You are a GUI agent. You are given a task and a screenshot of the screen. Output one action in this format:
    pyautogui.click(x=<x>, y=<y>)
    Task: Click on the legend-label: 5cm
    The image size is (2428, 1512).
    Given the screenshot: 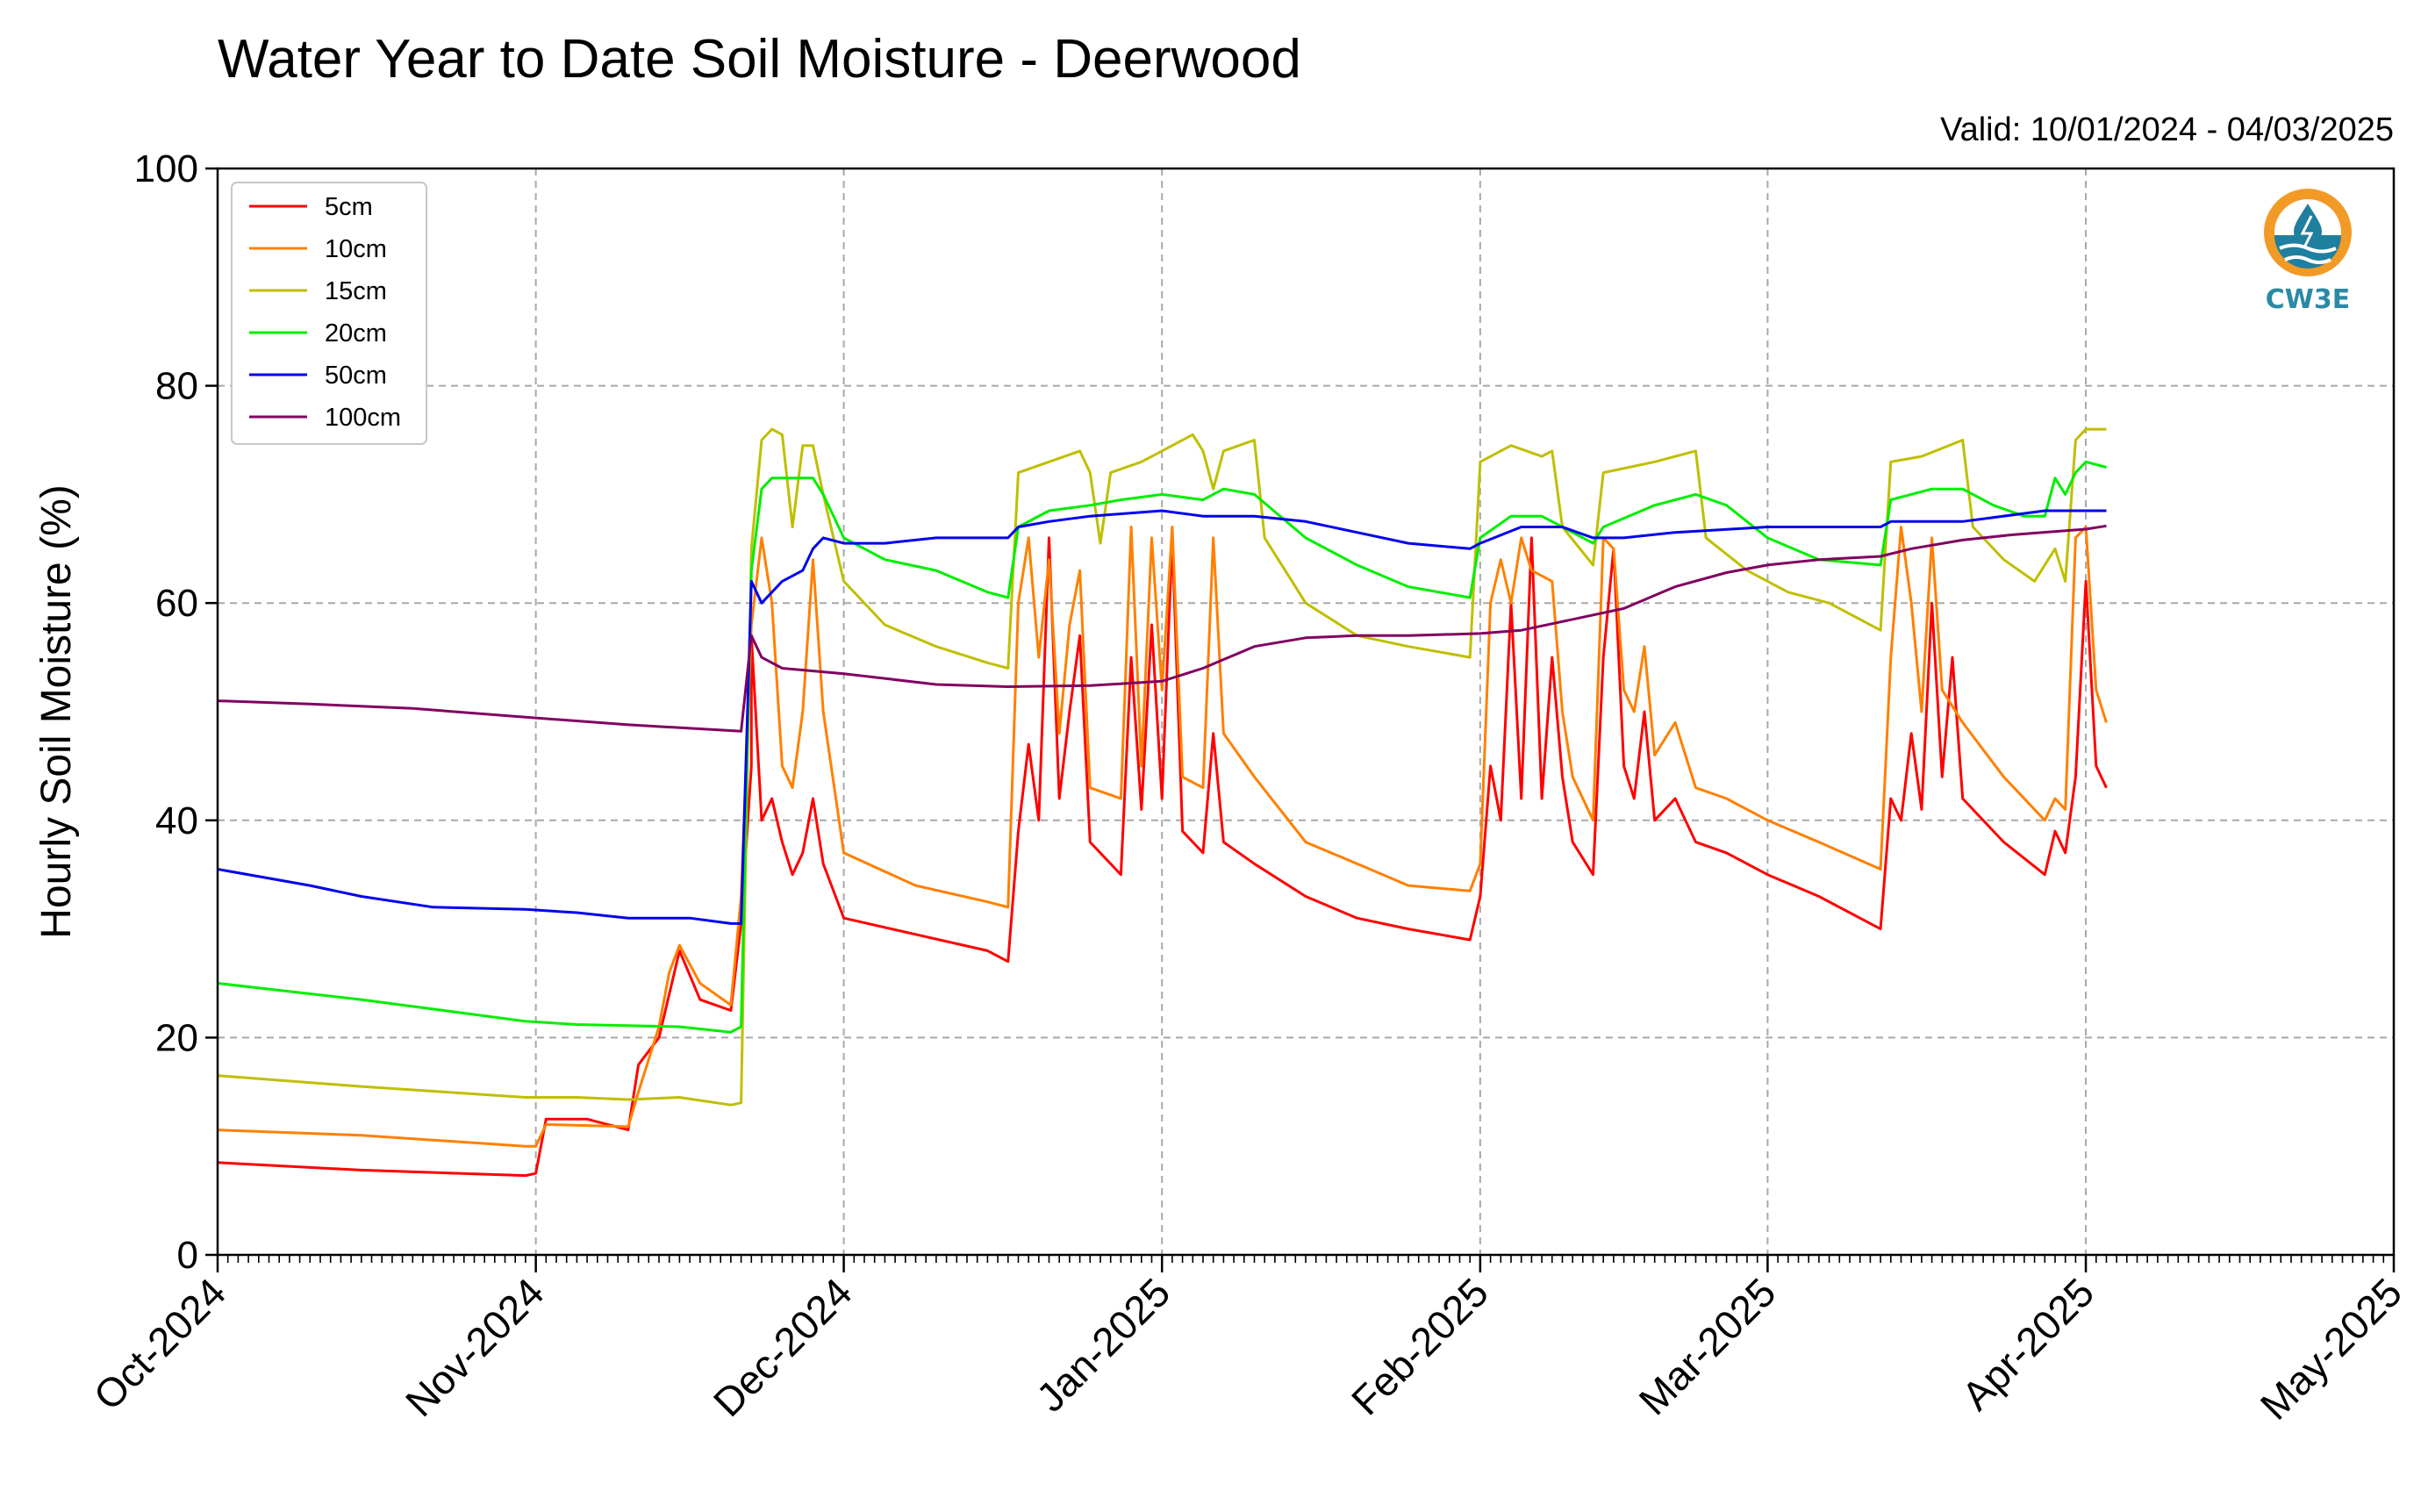 What is the action you would take?
    pyautogui.click(x=349, y=207)
    